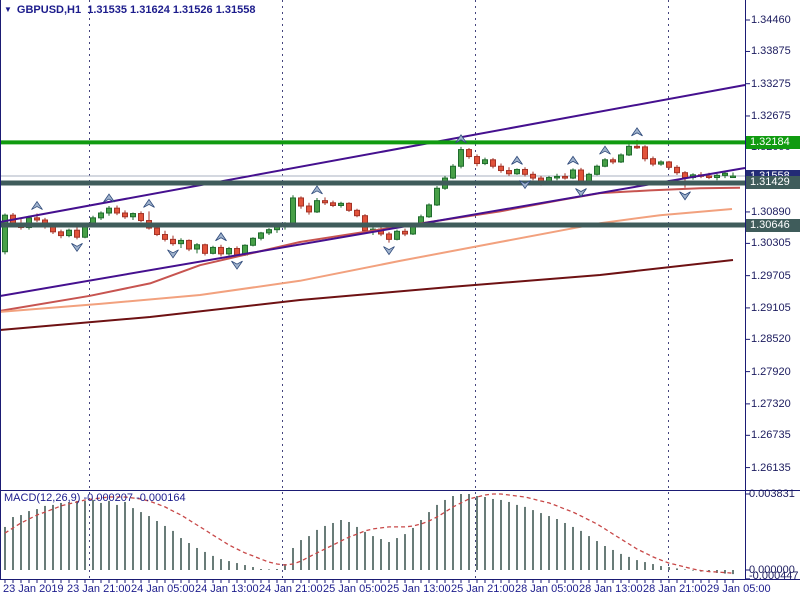 This screenshot has height=600, width=800. Describe the element at coordinates (771, 468) in the screenshot. I see `price-axis-label: 1.26135` at that location.